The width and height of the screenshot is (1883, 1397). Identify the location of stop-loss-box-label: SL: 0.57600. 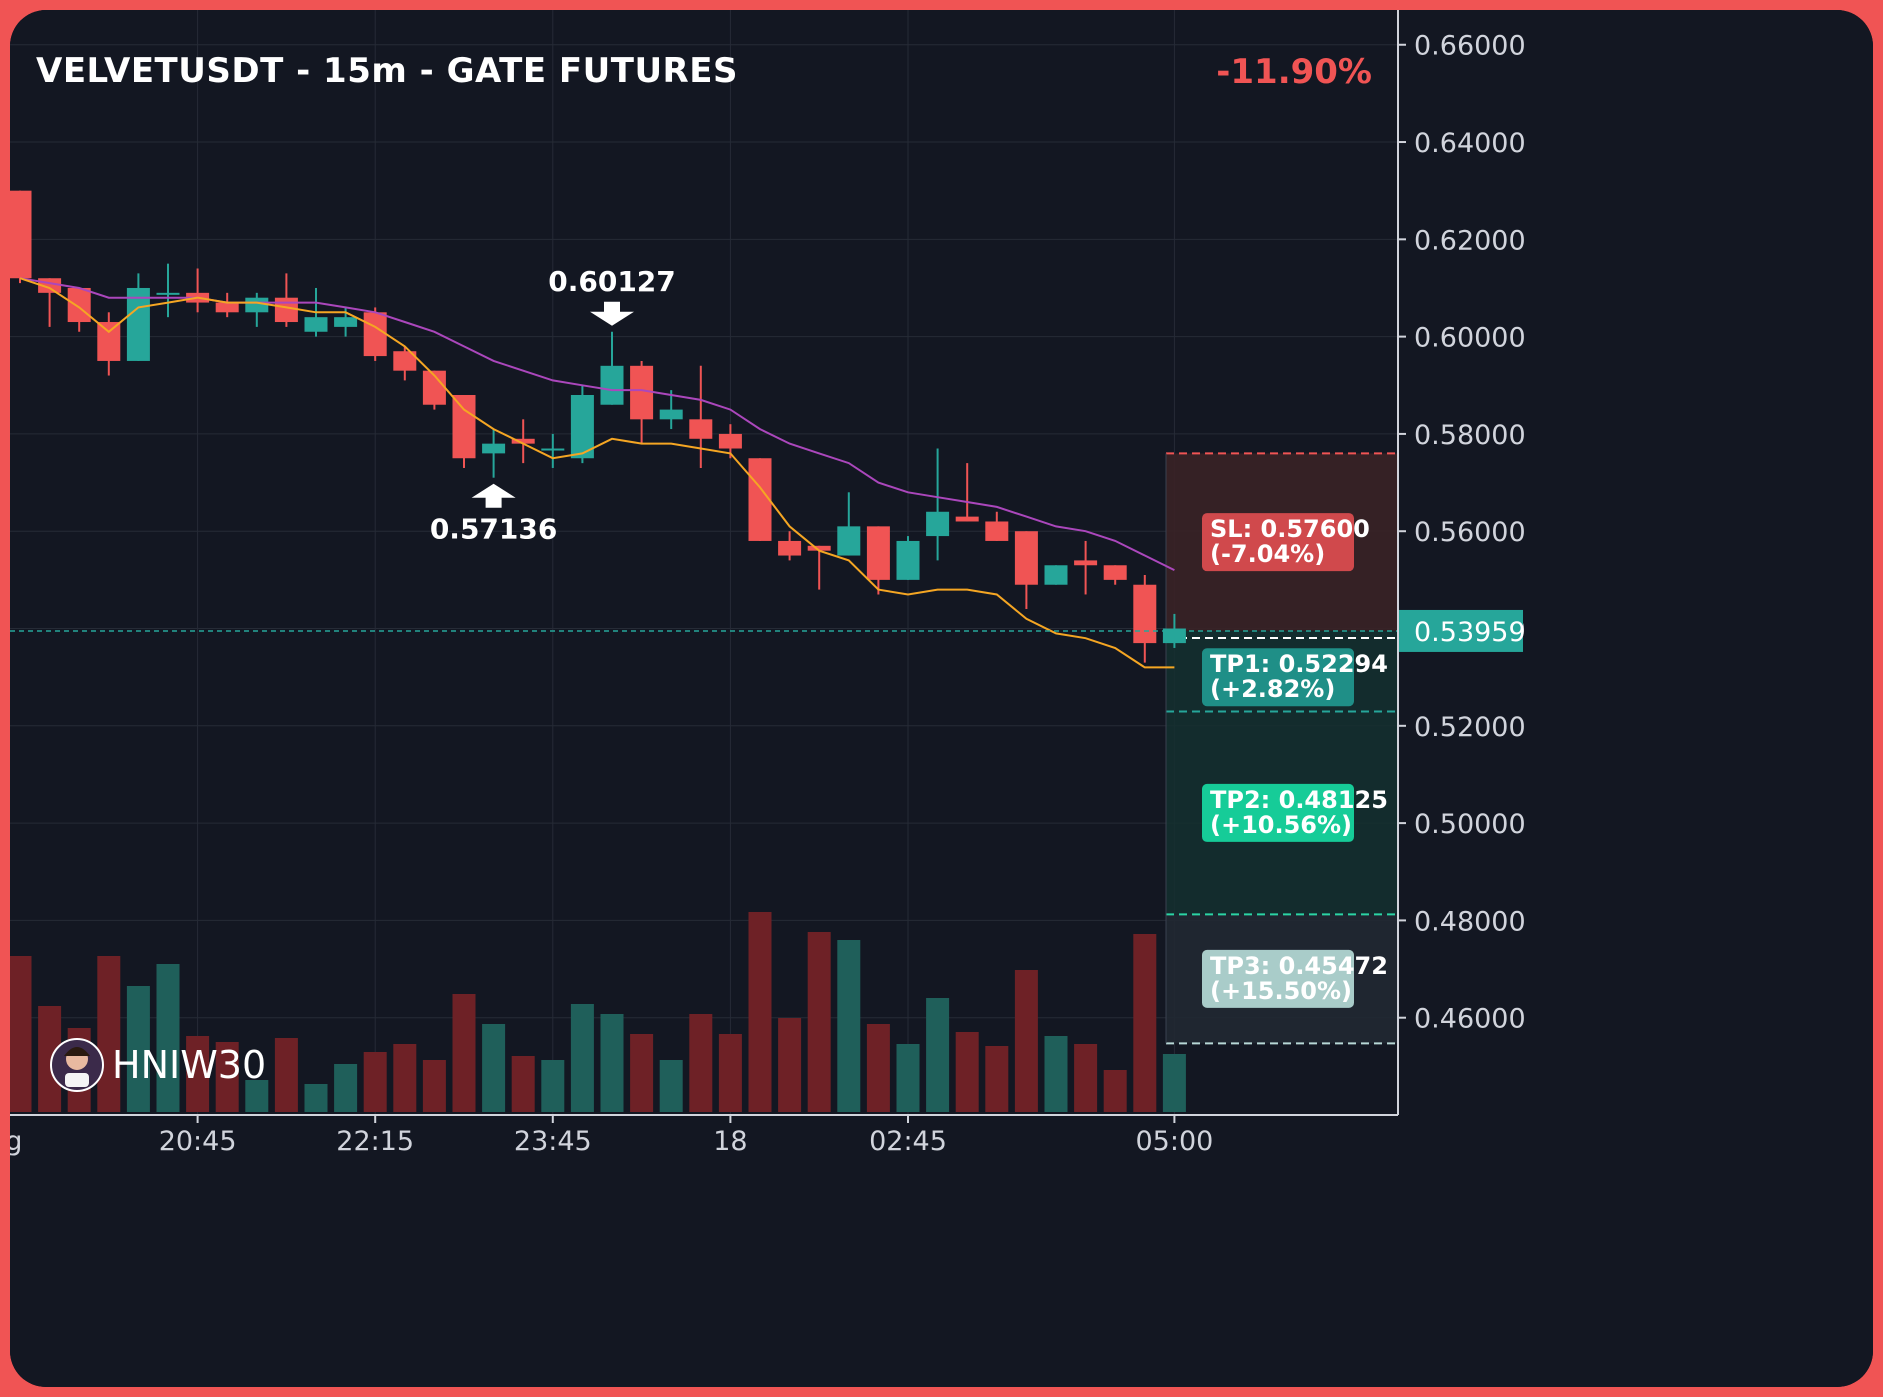
(1290, 529).